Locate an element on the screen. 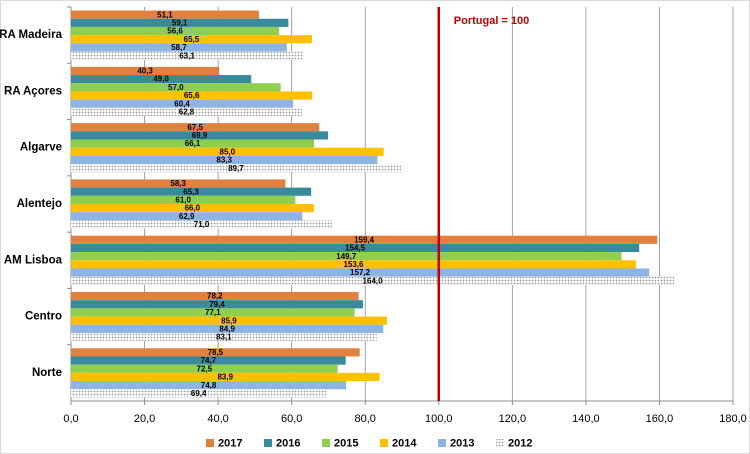 This screenshot has height=454, width=750. value-label: 65,6 is located at coordinates (192, 95).